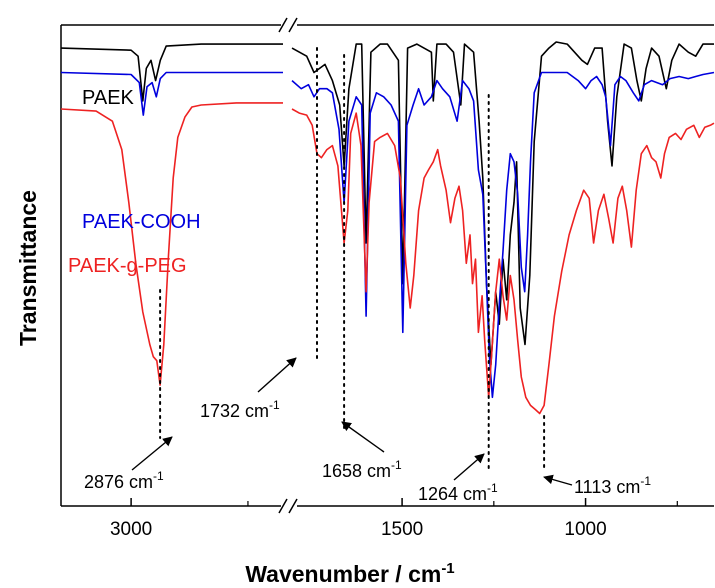 Image resolution: width=715 pixels, height=588 pixels. I want to click on annotation-1732-text: 1732 cm, so click(234, 411).